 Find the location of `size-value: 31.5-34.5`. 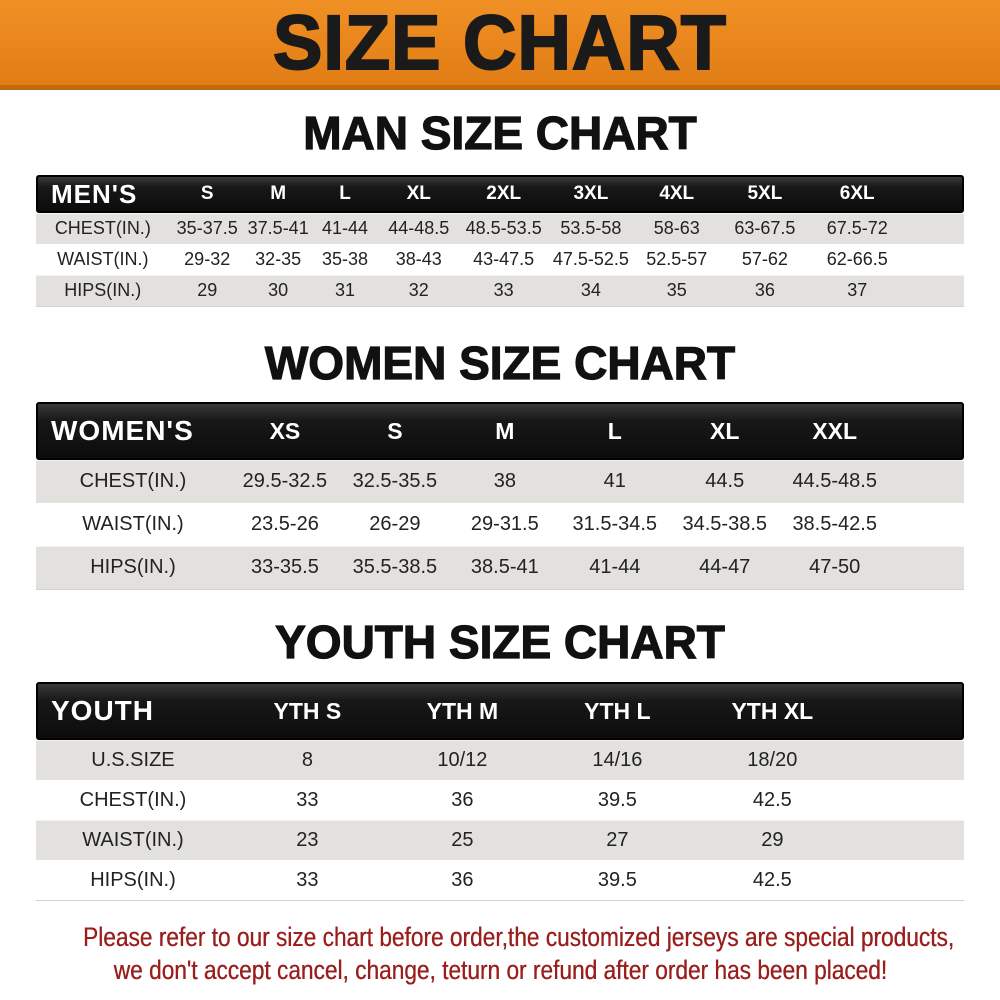

size-value: 31.5-34.5 is located at coordinates (614, 524).